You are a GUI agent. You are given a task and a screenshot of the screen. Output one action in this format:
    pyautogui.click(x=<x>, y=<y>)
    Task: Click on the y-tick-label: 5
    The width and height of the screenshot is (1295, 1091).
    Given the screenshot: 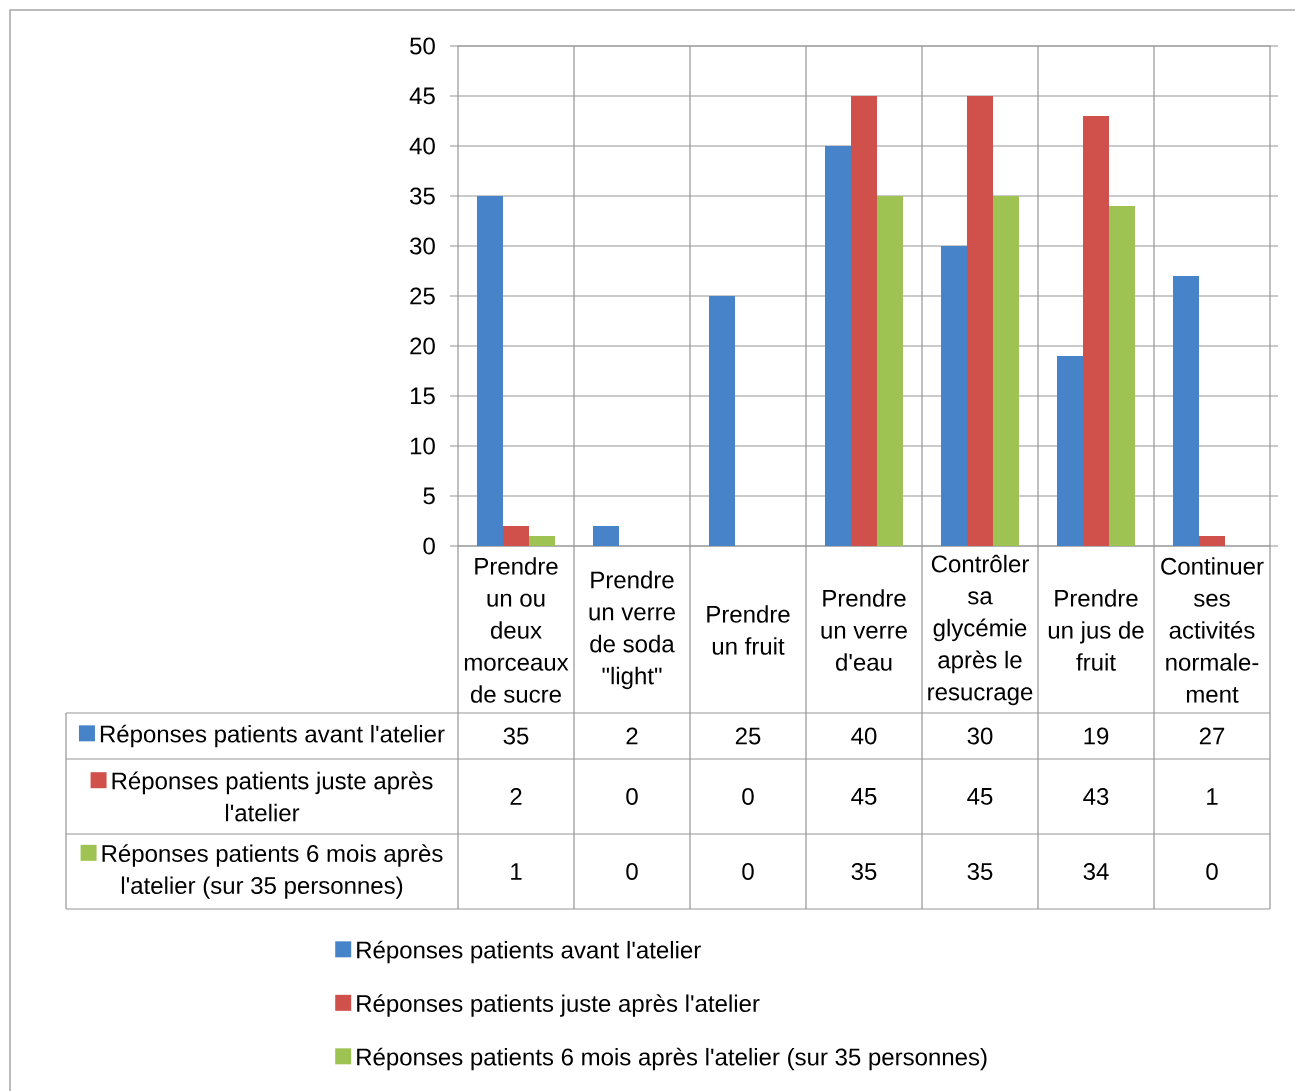 What is the action you would take?
    pyautogui.click(x=429, y=496)
    